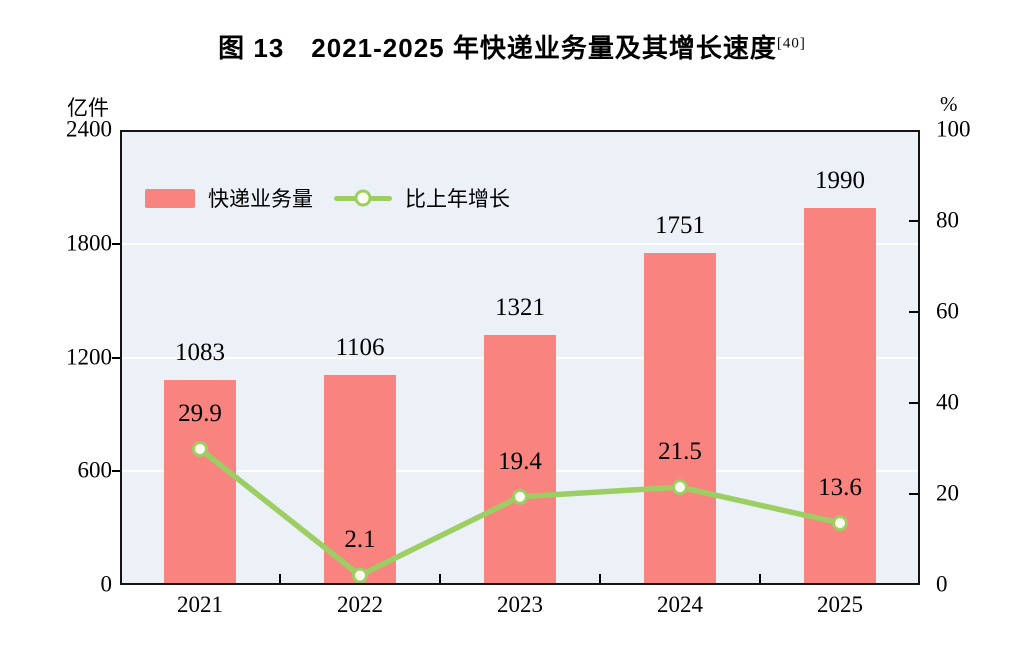 This screenshot has width=1024, height=656. What do you see at coordinates (680, 226) in the screenshot?
I see `bar-value-label: 1751` at bounding box center [680, 226].